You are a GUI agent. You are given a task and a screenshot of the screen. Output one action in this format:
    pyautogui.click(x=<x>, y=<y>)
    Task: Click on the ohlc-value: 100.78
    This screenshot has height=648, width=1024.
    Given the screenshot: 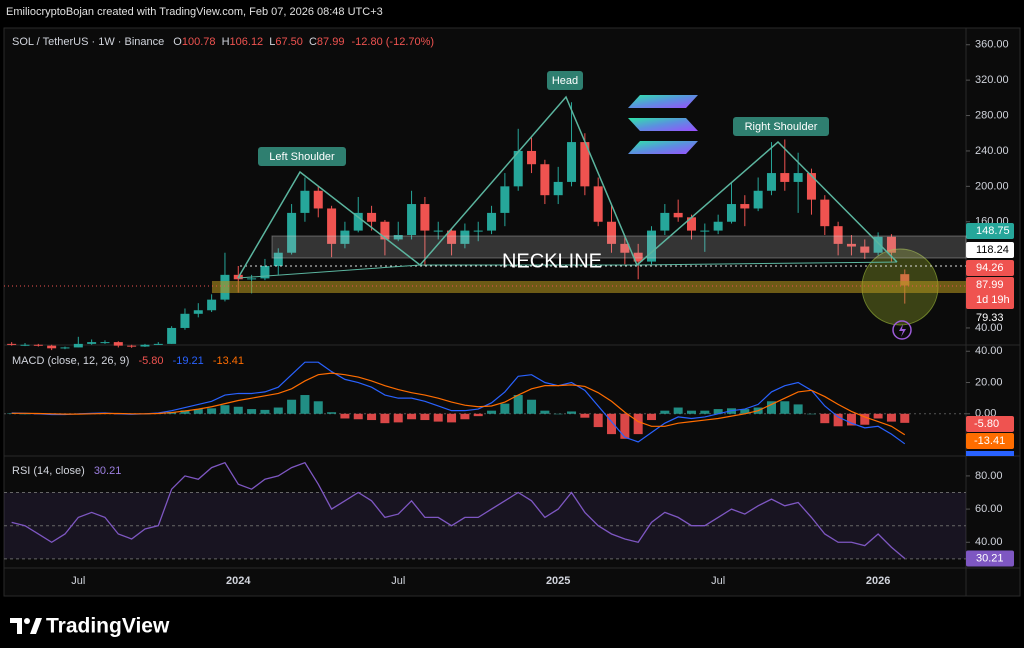 What is the action you would take?
    pyautogui.click(x=199, y=42)
    